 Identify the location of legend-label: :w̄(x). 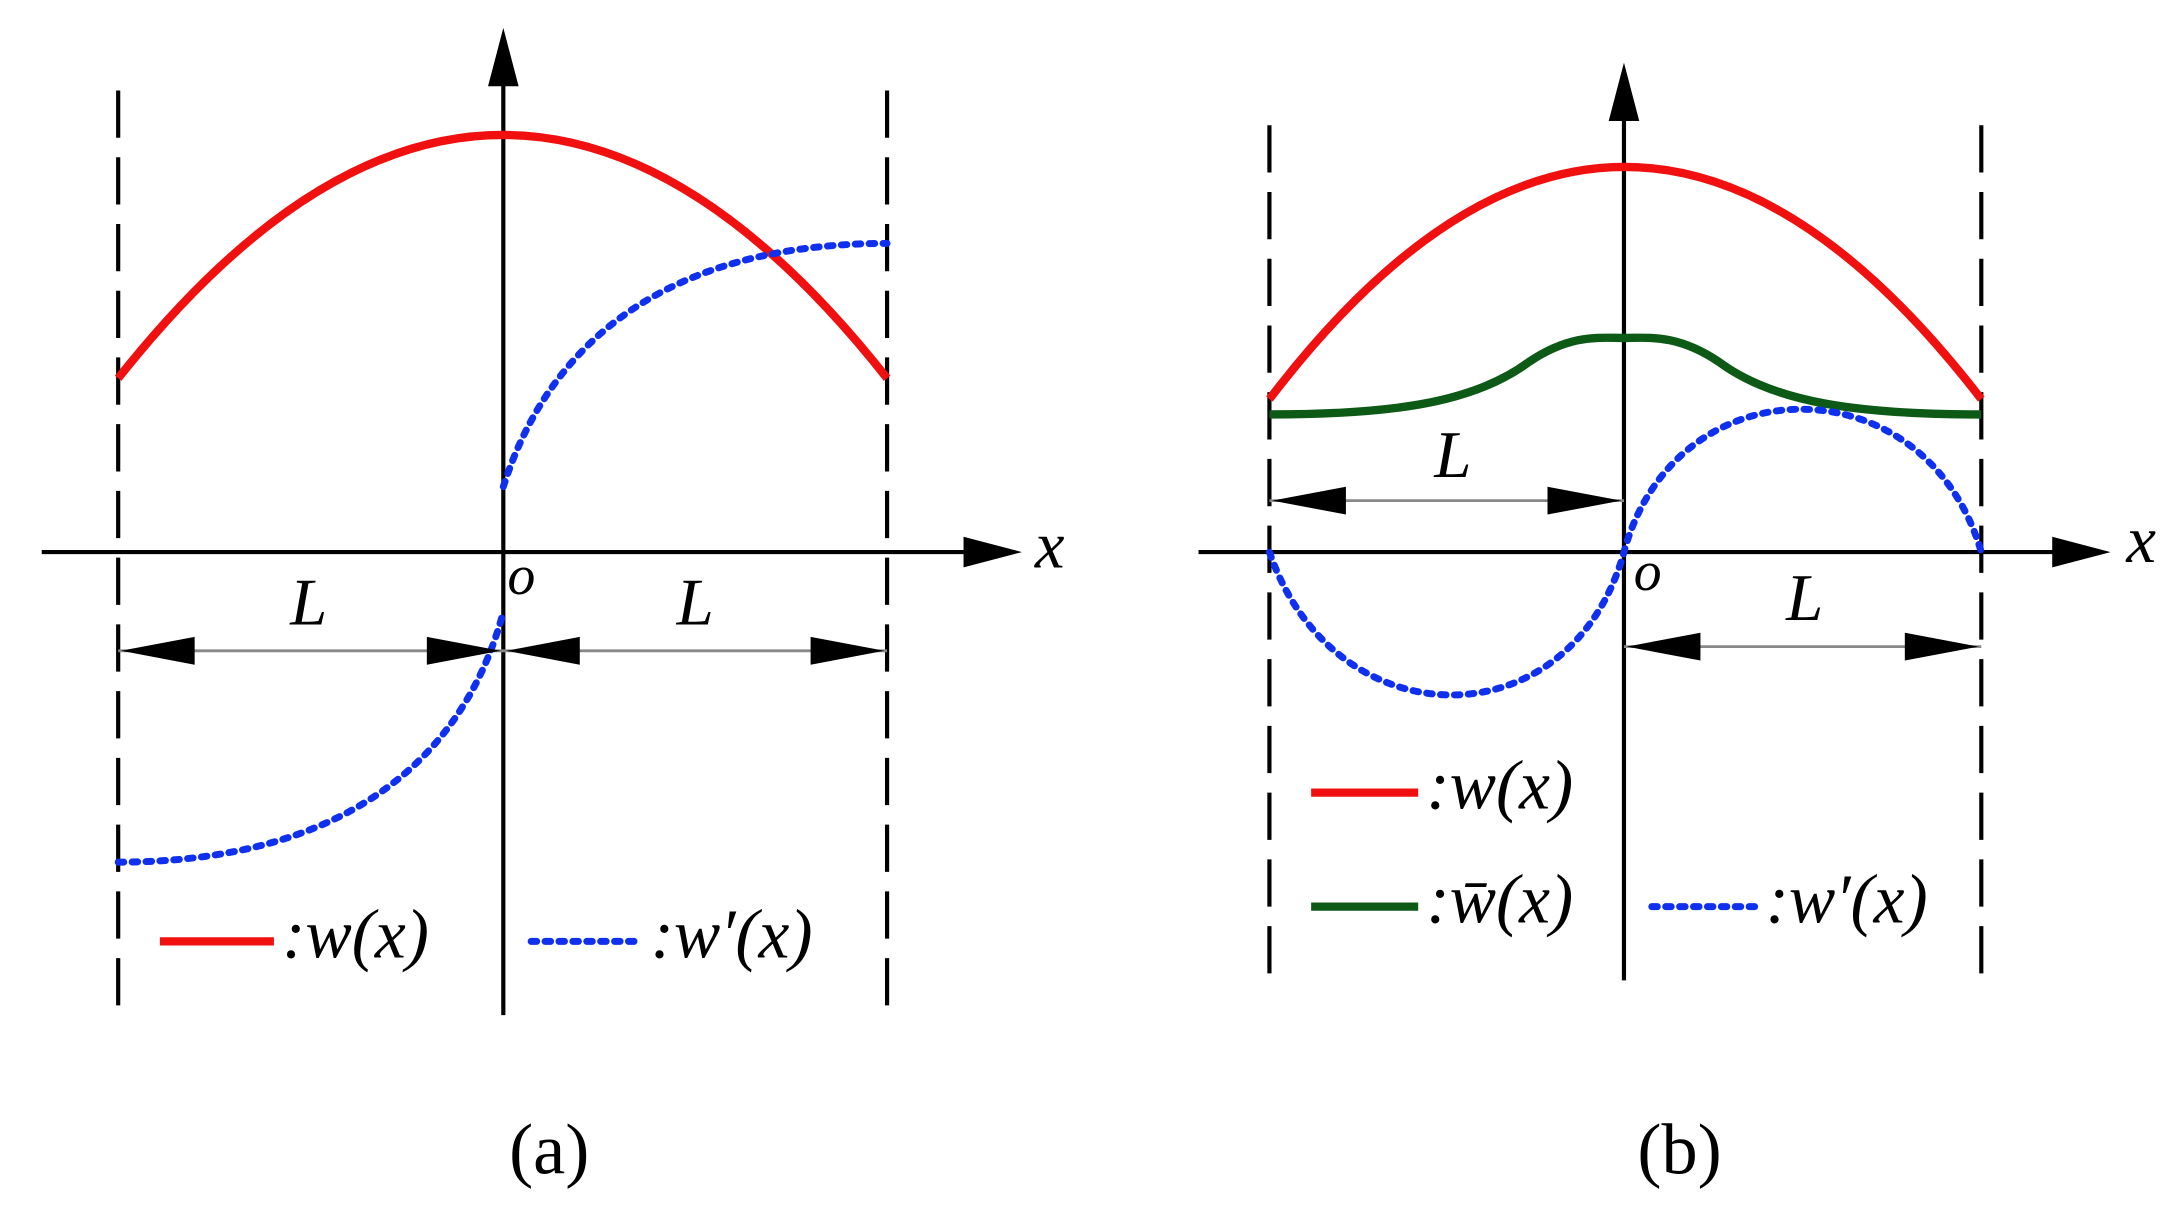
(1500, 900).